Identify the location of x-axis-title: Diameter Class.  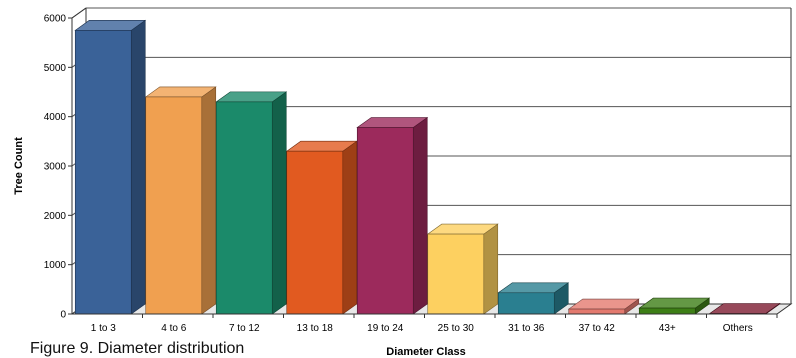
(426, 352).